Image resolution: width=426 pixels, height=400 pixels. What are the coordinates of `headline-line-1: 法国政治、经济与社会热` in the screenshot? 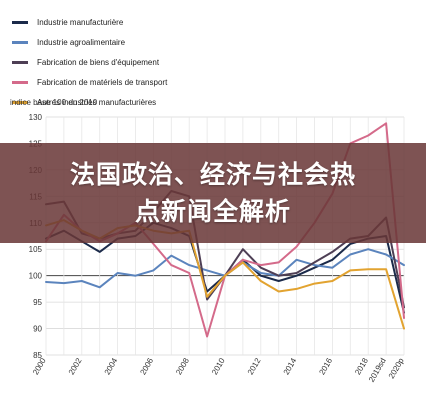 It's located at (212, 174).